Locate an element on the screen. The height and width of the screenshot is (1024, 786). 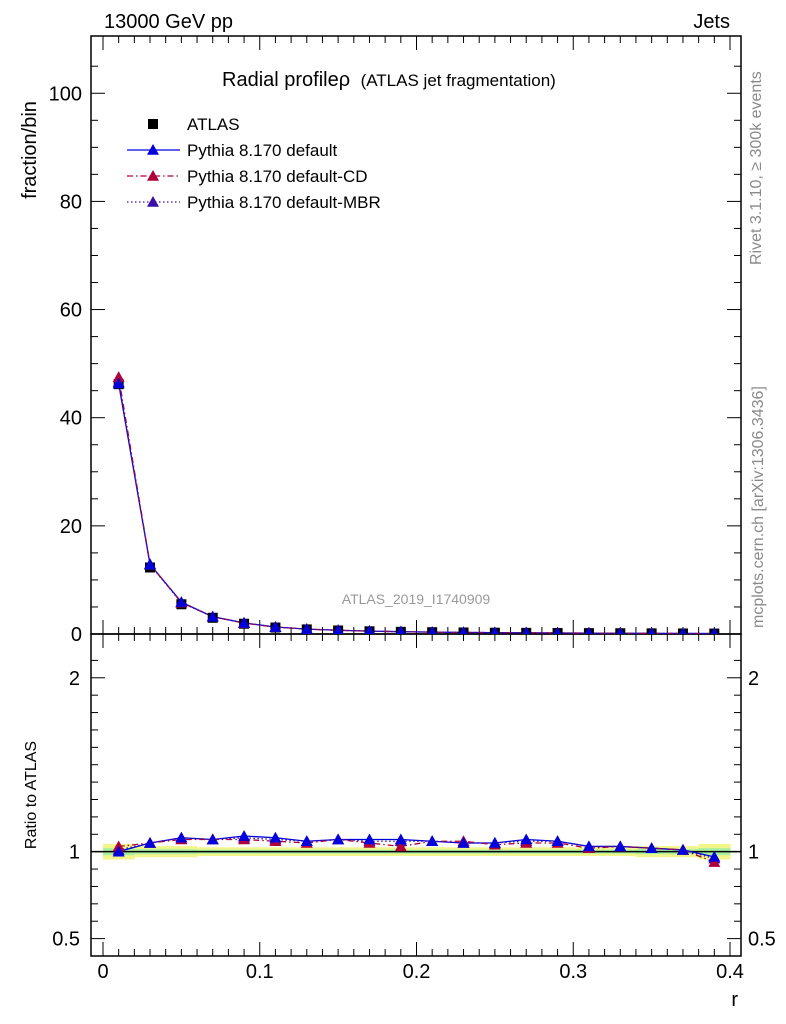
y-tick-label: 80 is located at coordinates (71, 202).